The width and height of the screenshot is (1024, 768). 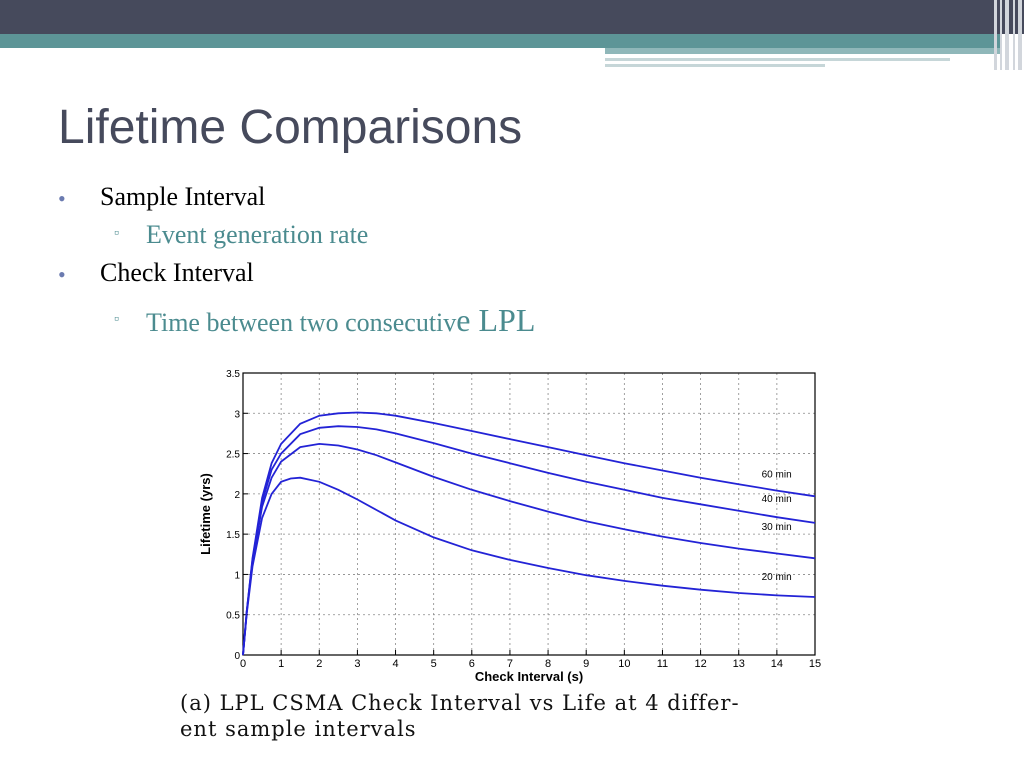 I want to click on caption-line: ent sample intervals, so click(x=298, y=729).